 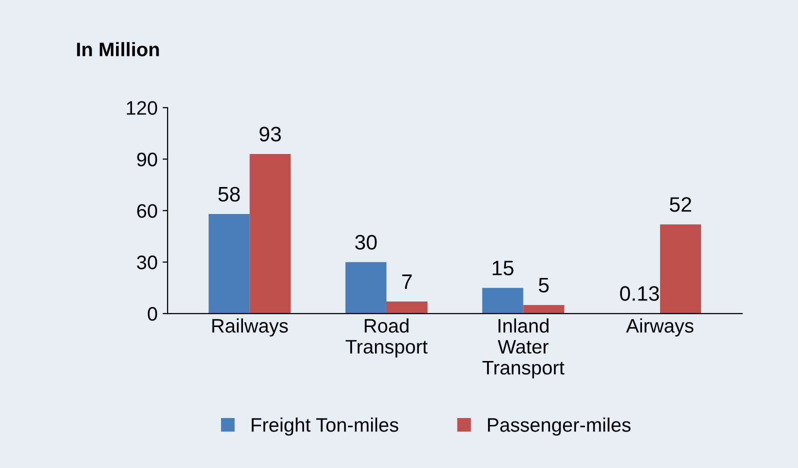 I want to click on legend-label: Passenger-miles, so click(x=559, y=427).